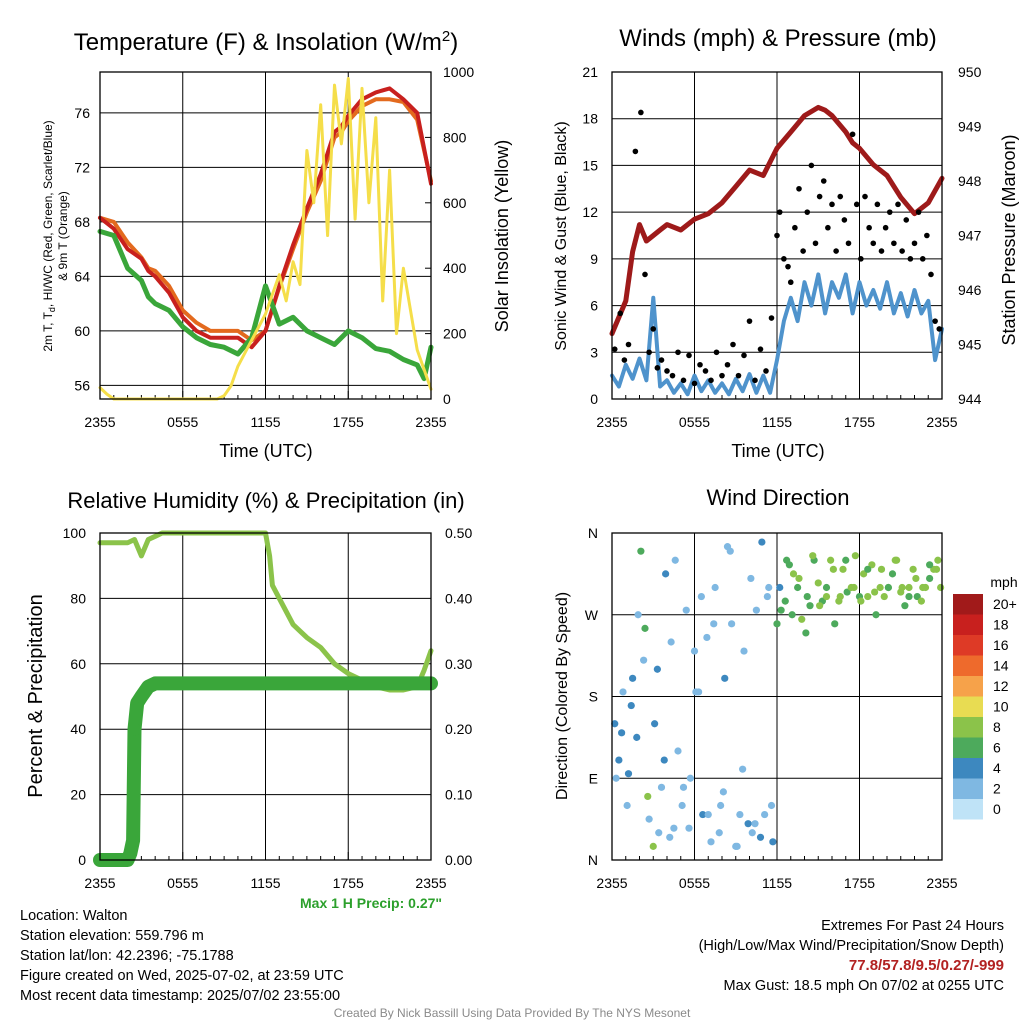 This screenshot has width=1024, height=1024. I want to click on title-superscript: 2, so click(446, 36).